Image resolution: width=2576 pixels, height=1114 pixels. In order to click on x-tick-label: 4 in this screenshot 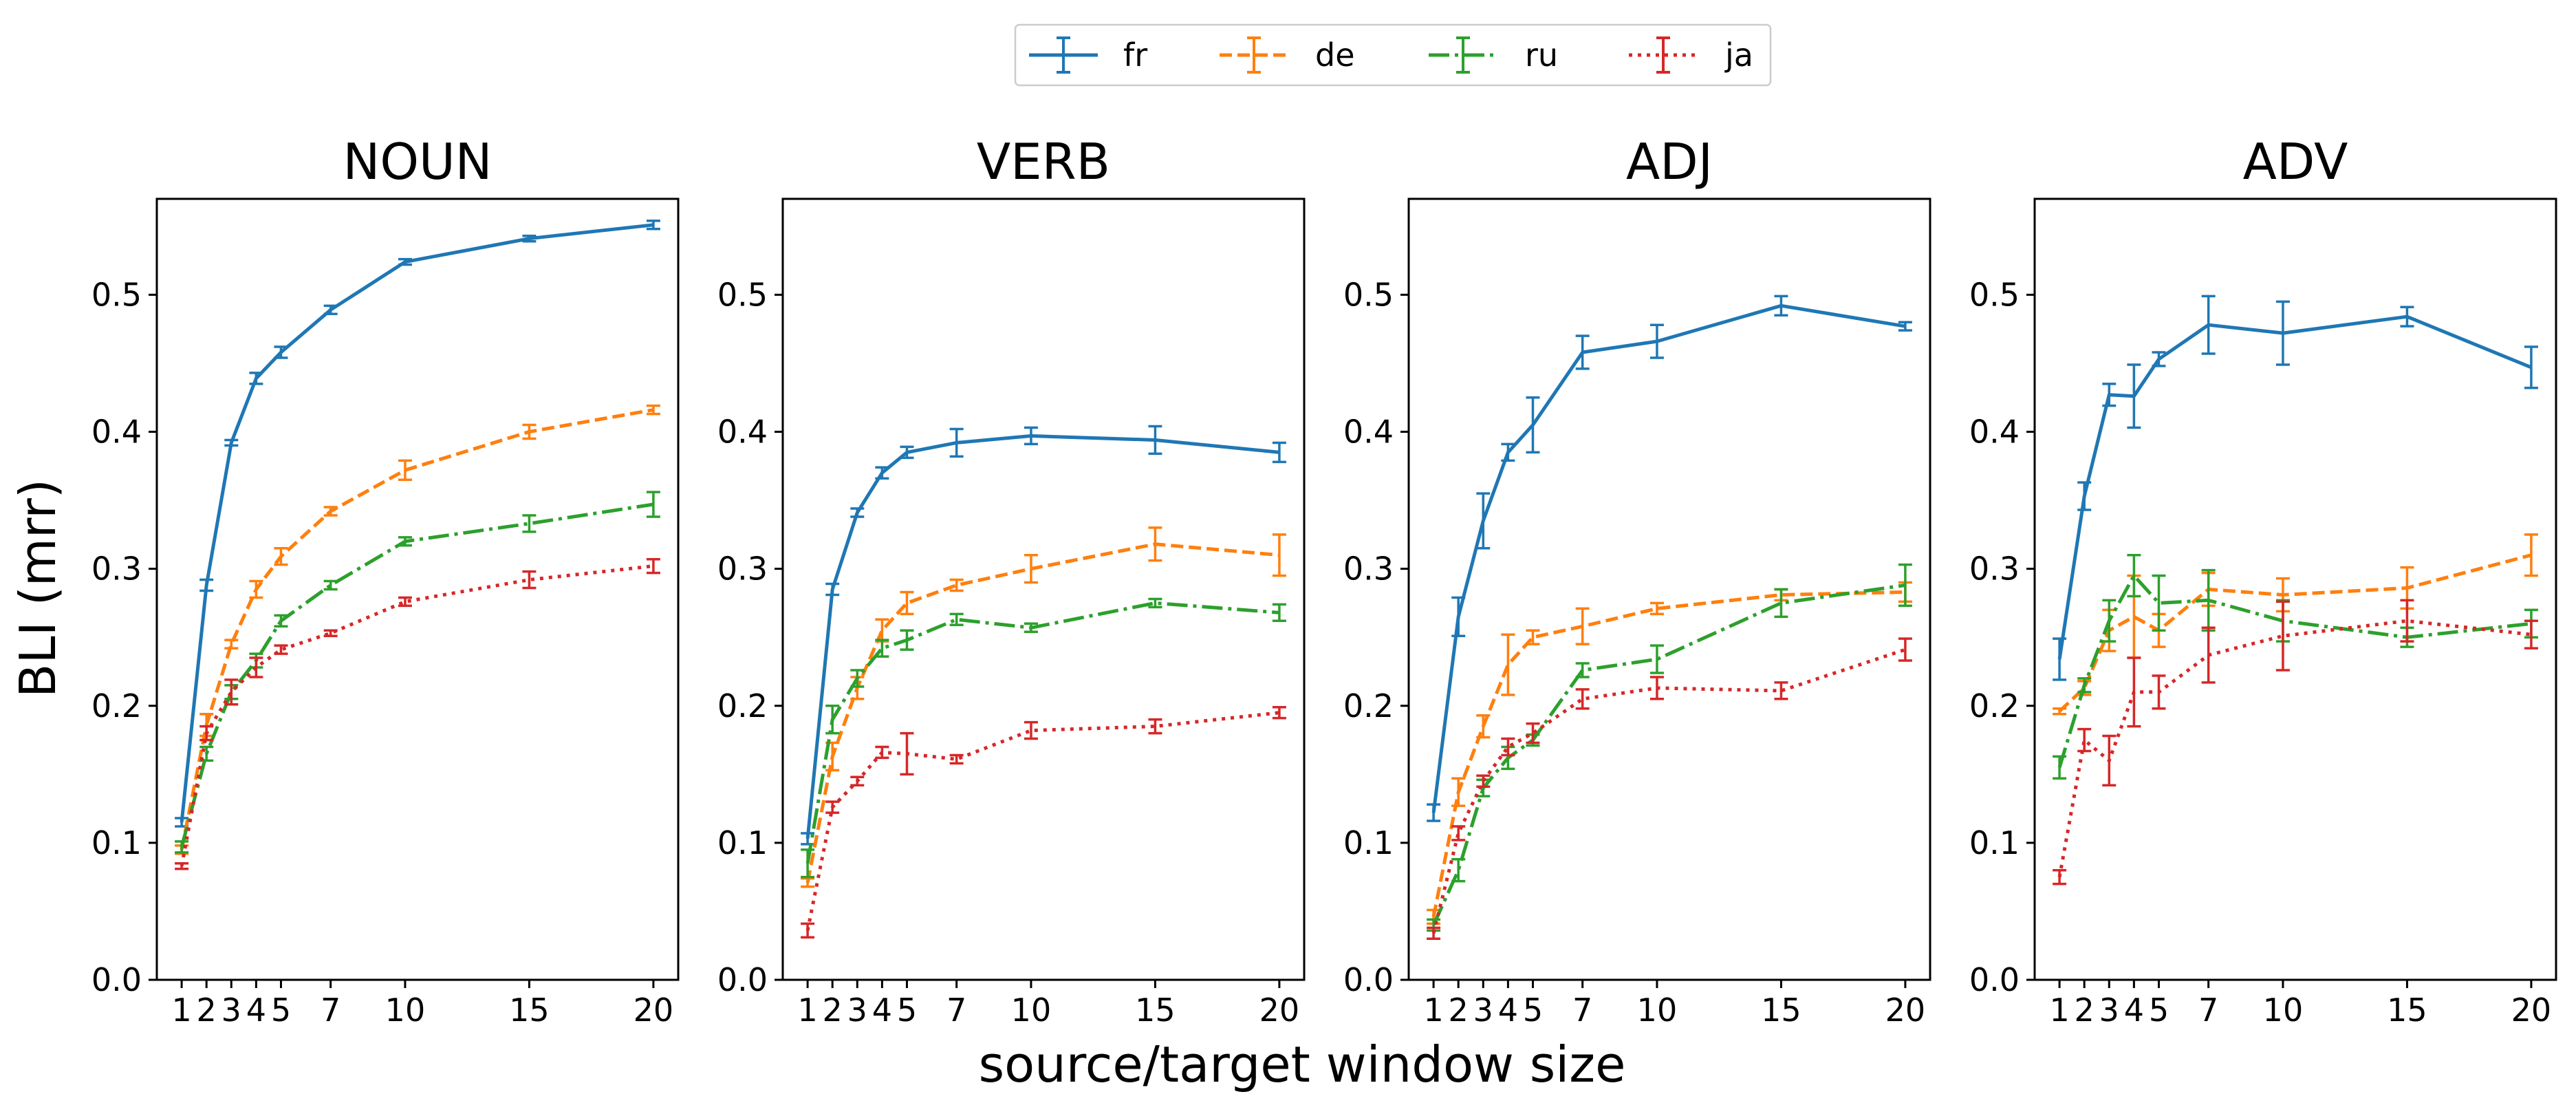, I will do `click(1508, 1010)`.